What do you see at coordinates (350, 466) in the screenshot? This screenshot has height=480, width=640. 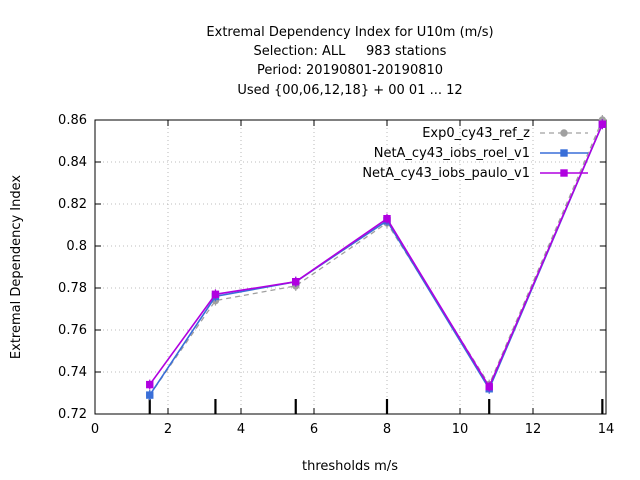 I see `x-axis-label: thresholds m/s` at bounding box center [350, 466].